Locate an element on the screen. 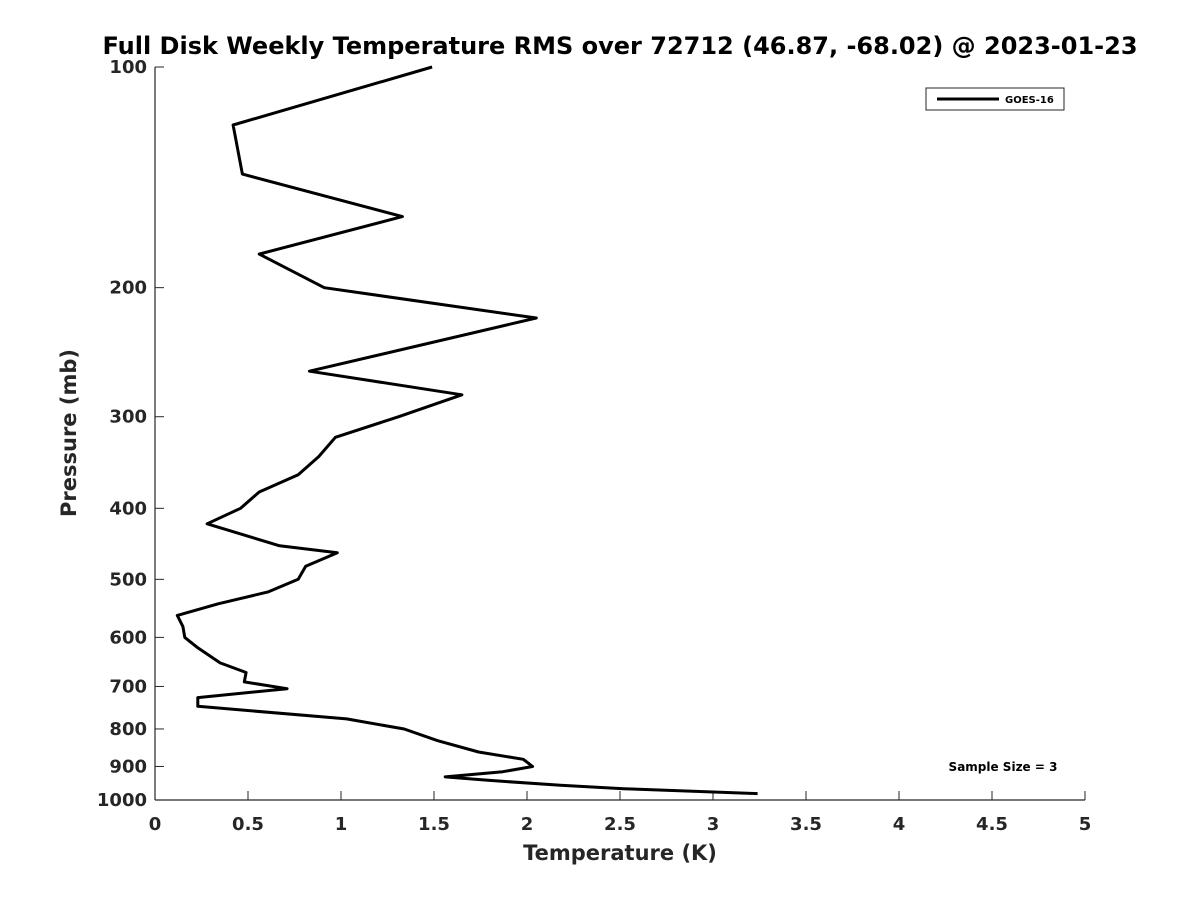  legend-label-goes-16: GOES-16 is located at coordinates (1029, 100).